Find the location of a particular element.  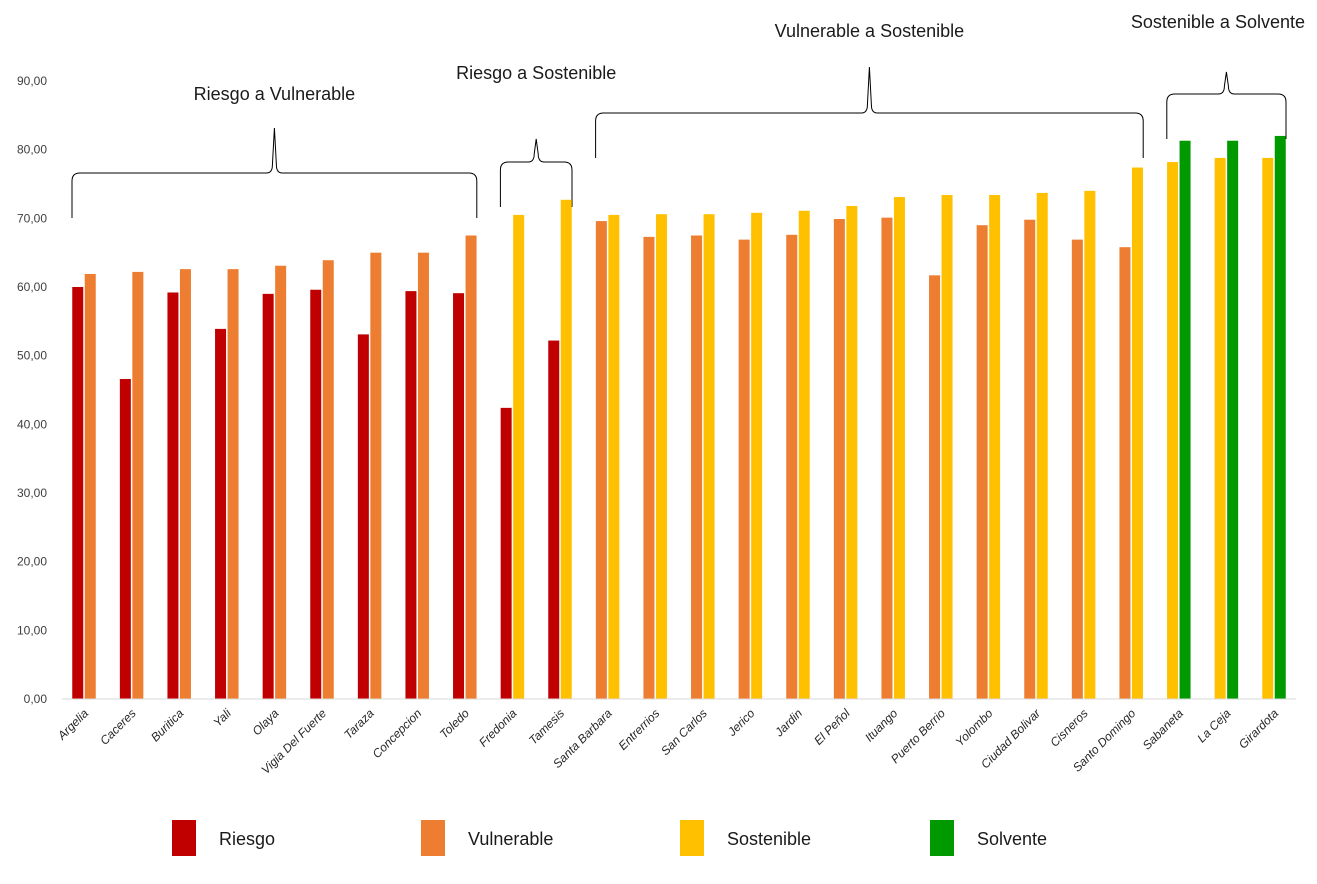

bar-taraza-second-vulnerable is located at coordinates (376, 475).